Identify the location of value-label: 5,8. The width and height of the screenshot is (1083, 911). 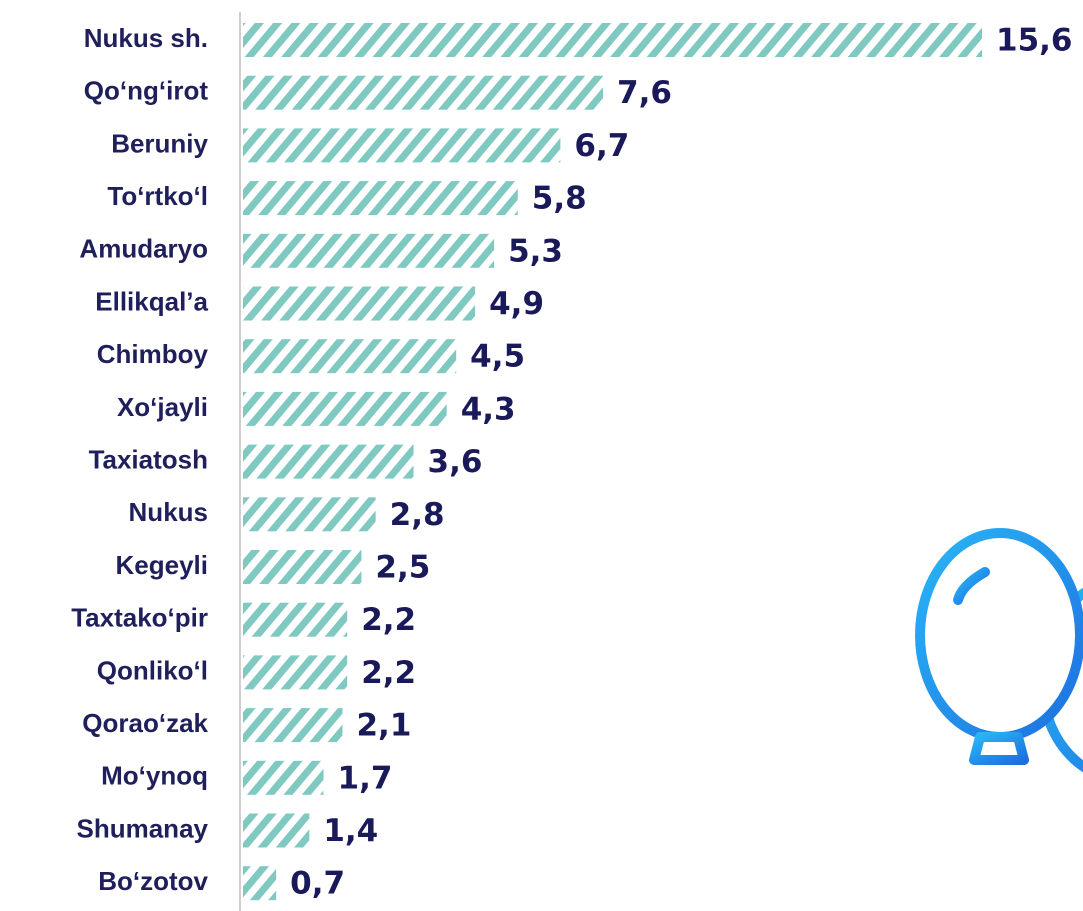
(559, 199).